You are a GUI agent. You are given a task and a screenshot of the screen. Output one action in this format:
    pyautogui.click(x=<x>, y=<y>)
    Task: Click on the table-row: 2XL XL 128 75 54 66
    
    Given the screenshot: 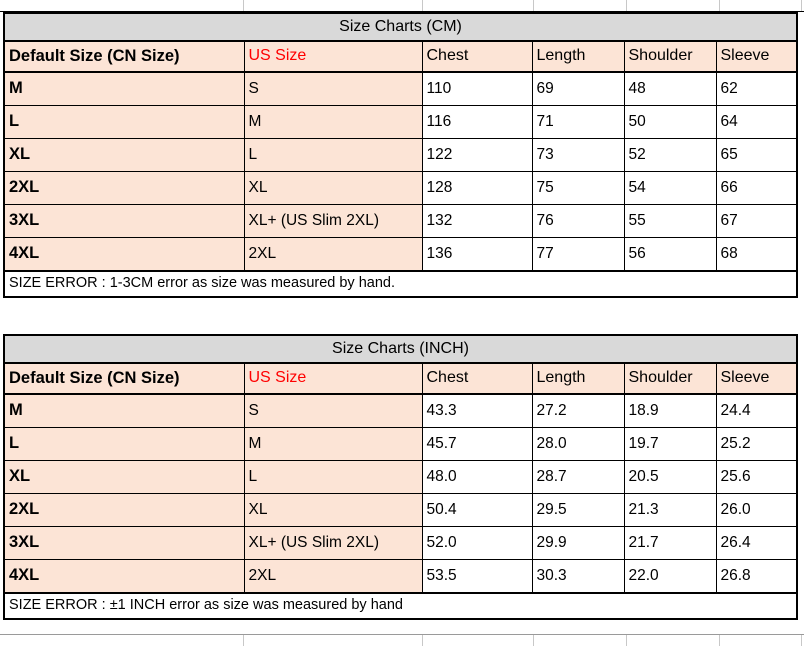 What is the action you would take?
    pyautogui.click(x=400, y=188)
    